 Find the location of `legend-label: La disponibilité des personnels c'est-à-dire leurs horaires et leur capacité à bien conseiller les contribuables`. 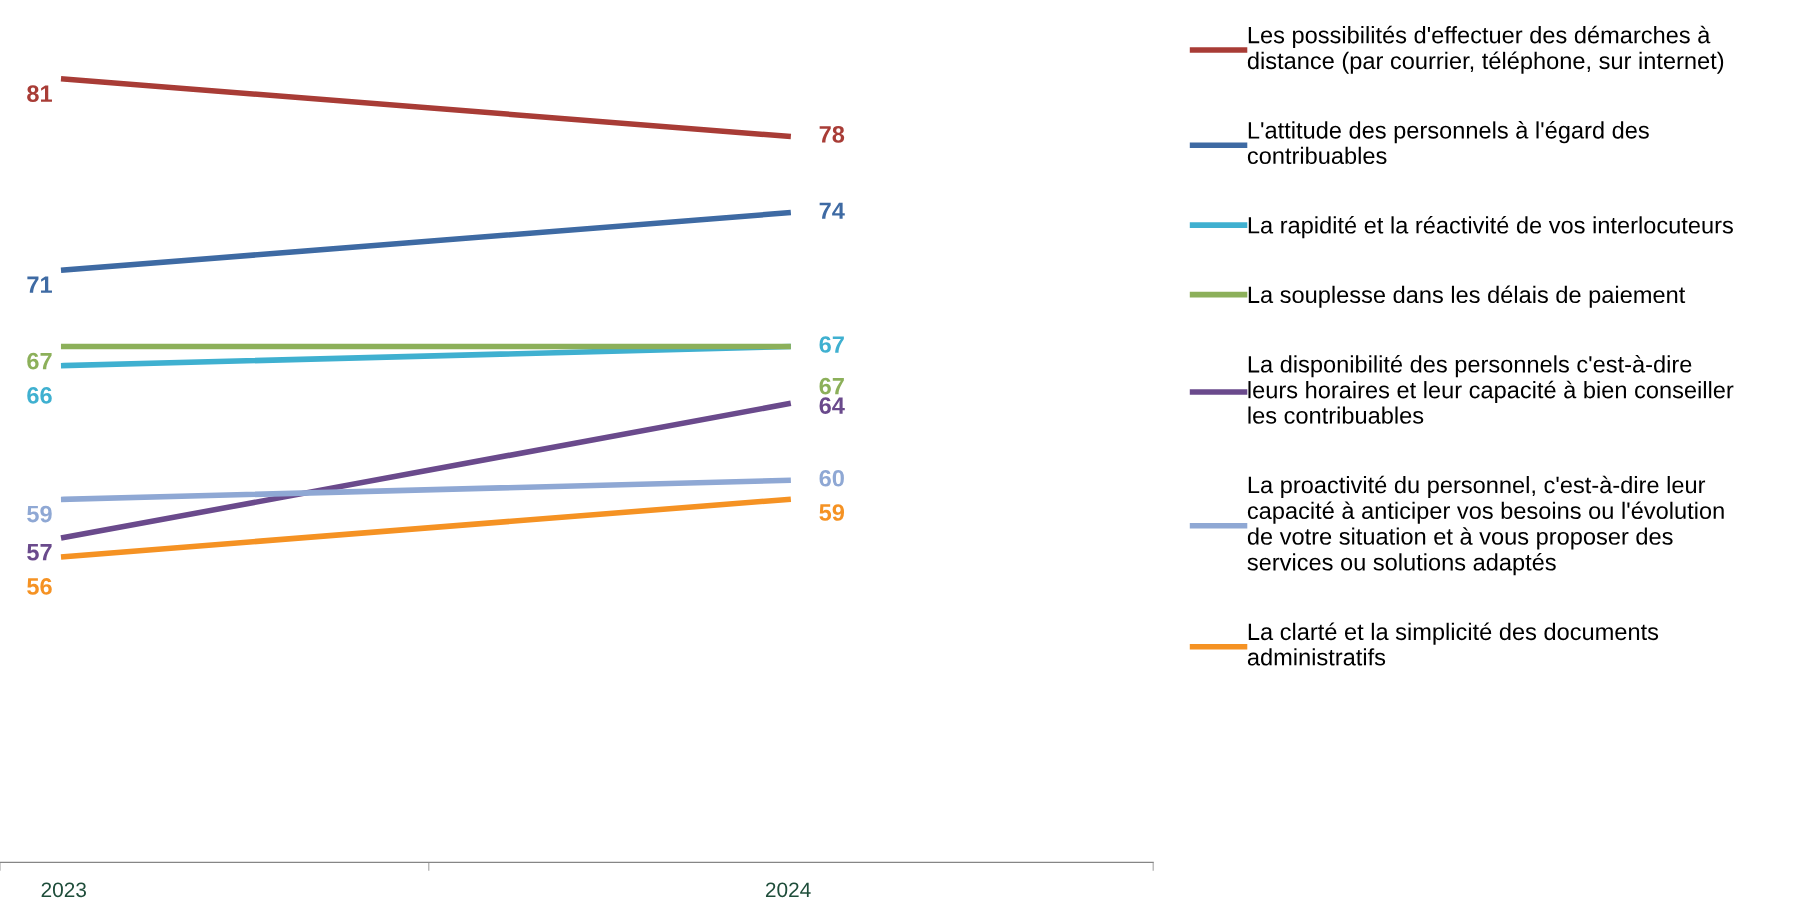

legend-label: La disponibilité des personnels c'est-à-dire leurs horaires et leur capacité à bien conseiller les contribuables is located at coordinates (1491, 389).